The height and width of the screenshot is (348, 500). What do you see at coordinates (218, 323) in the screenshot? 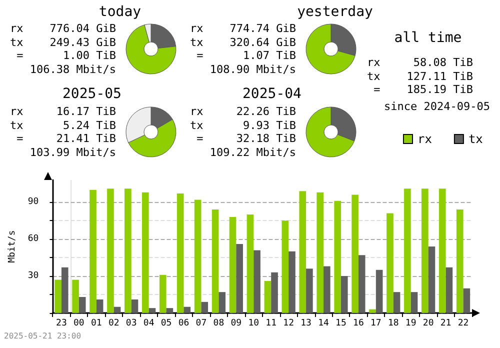
I see `x-tick-label: 08` at bounding box center [218, 323].